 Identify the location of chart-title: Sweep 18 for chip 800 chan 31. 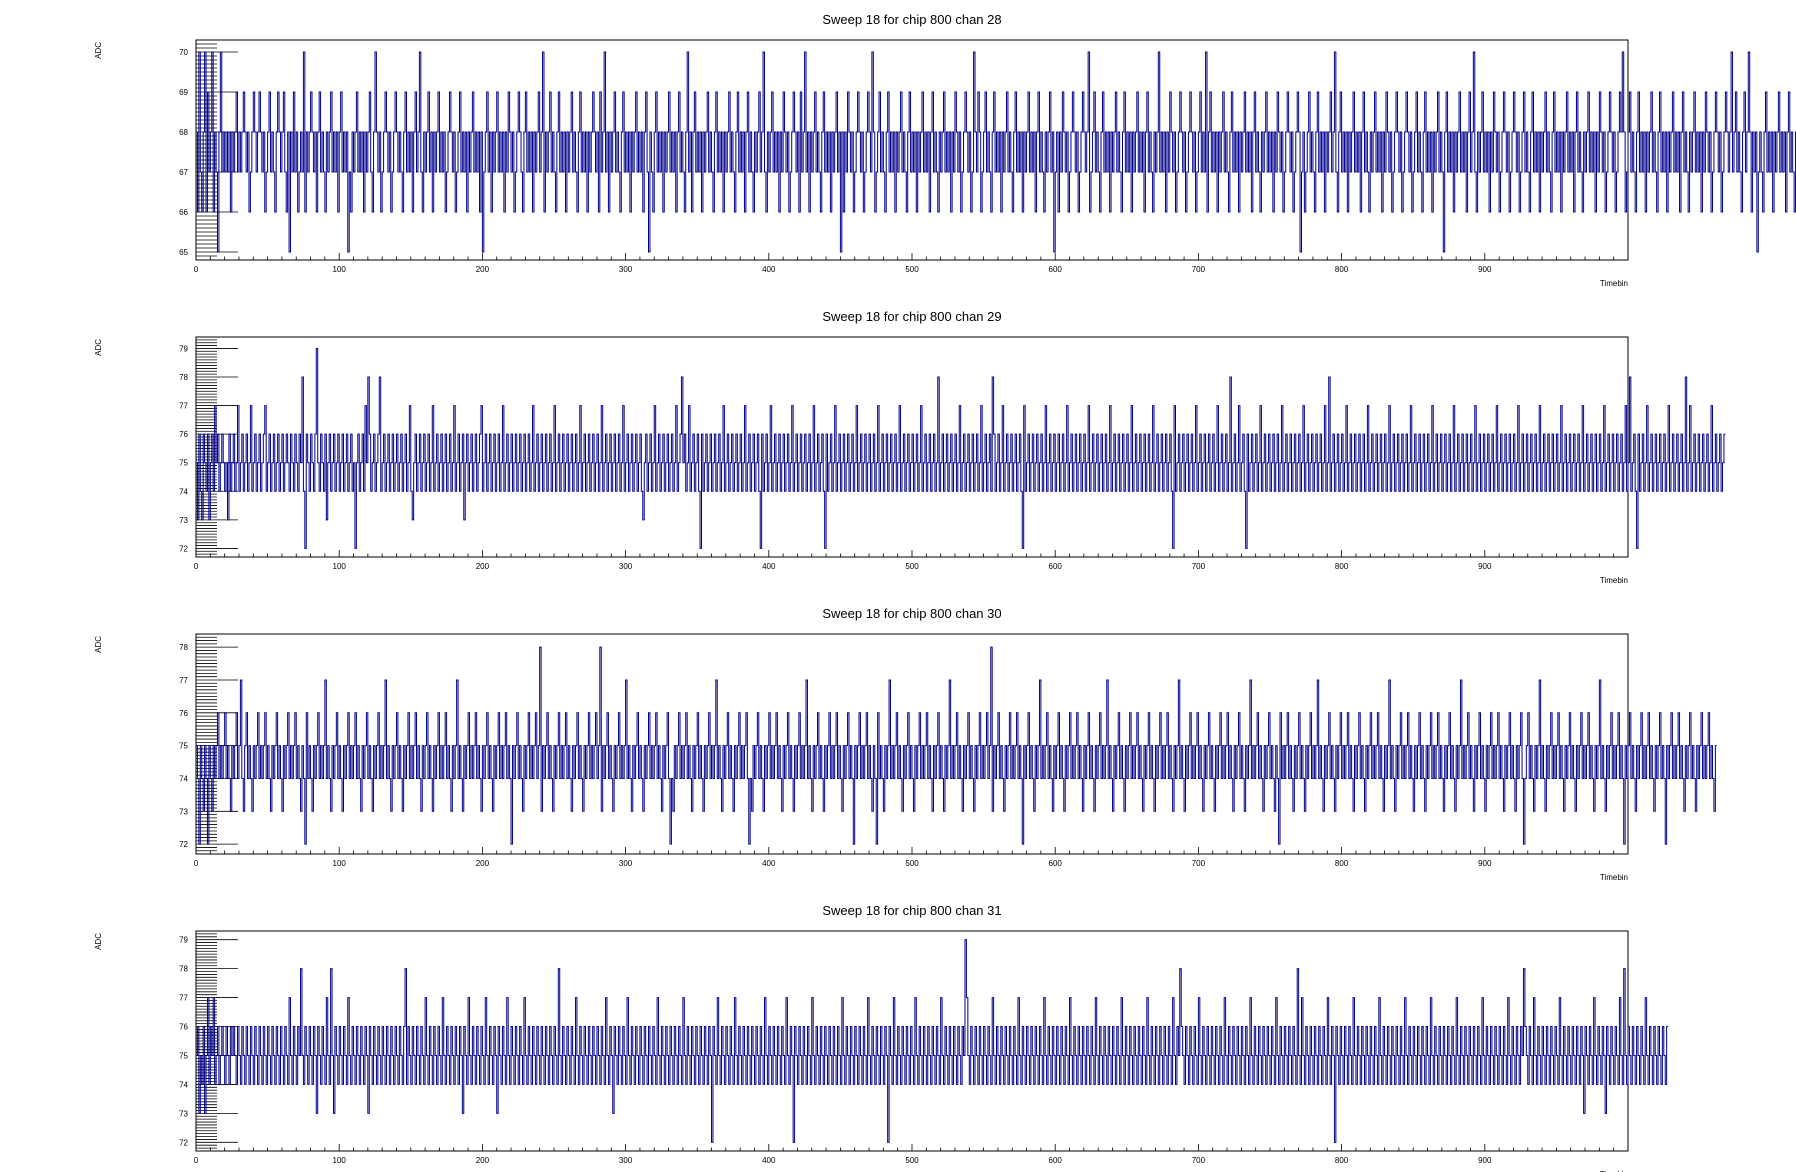
(911, 910).